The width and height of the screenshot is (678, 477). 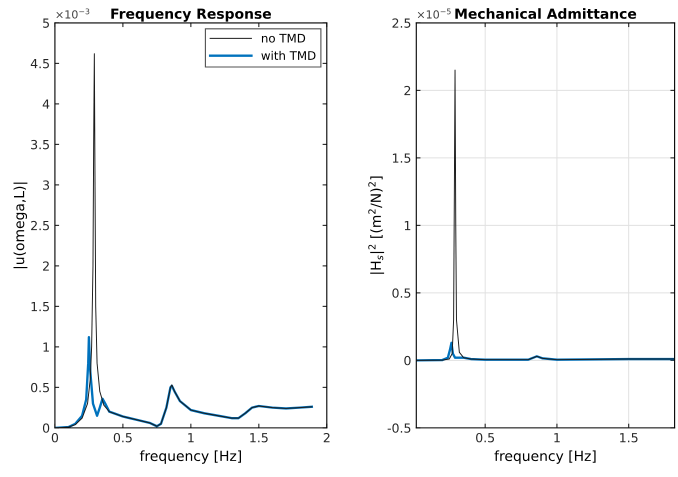 What do you see at coordinates (21, 225) in the screenshot?
I see `y-axis-title: |u(omega,L)|` at bounding box center [21, 225].